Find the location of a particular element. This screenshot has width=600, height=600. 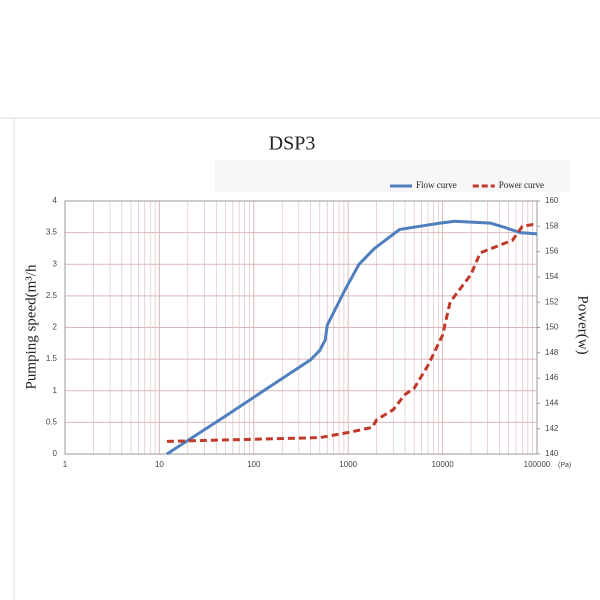

y-tick-label: 2 is located at coordinates (55, 327).